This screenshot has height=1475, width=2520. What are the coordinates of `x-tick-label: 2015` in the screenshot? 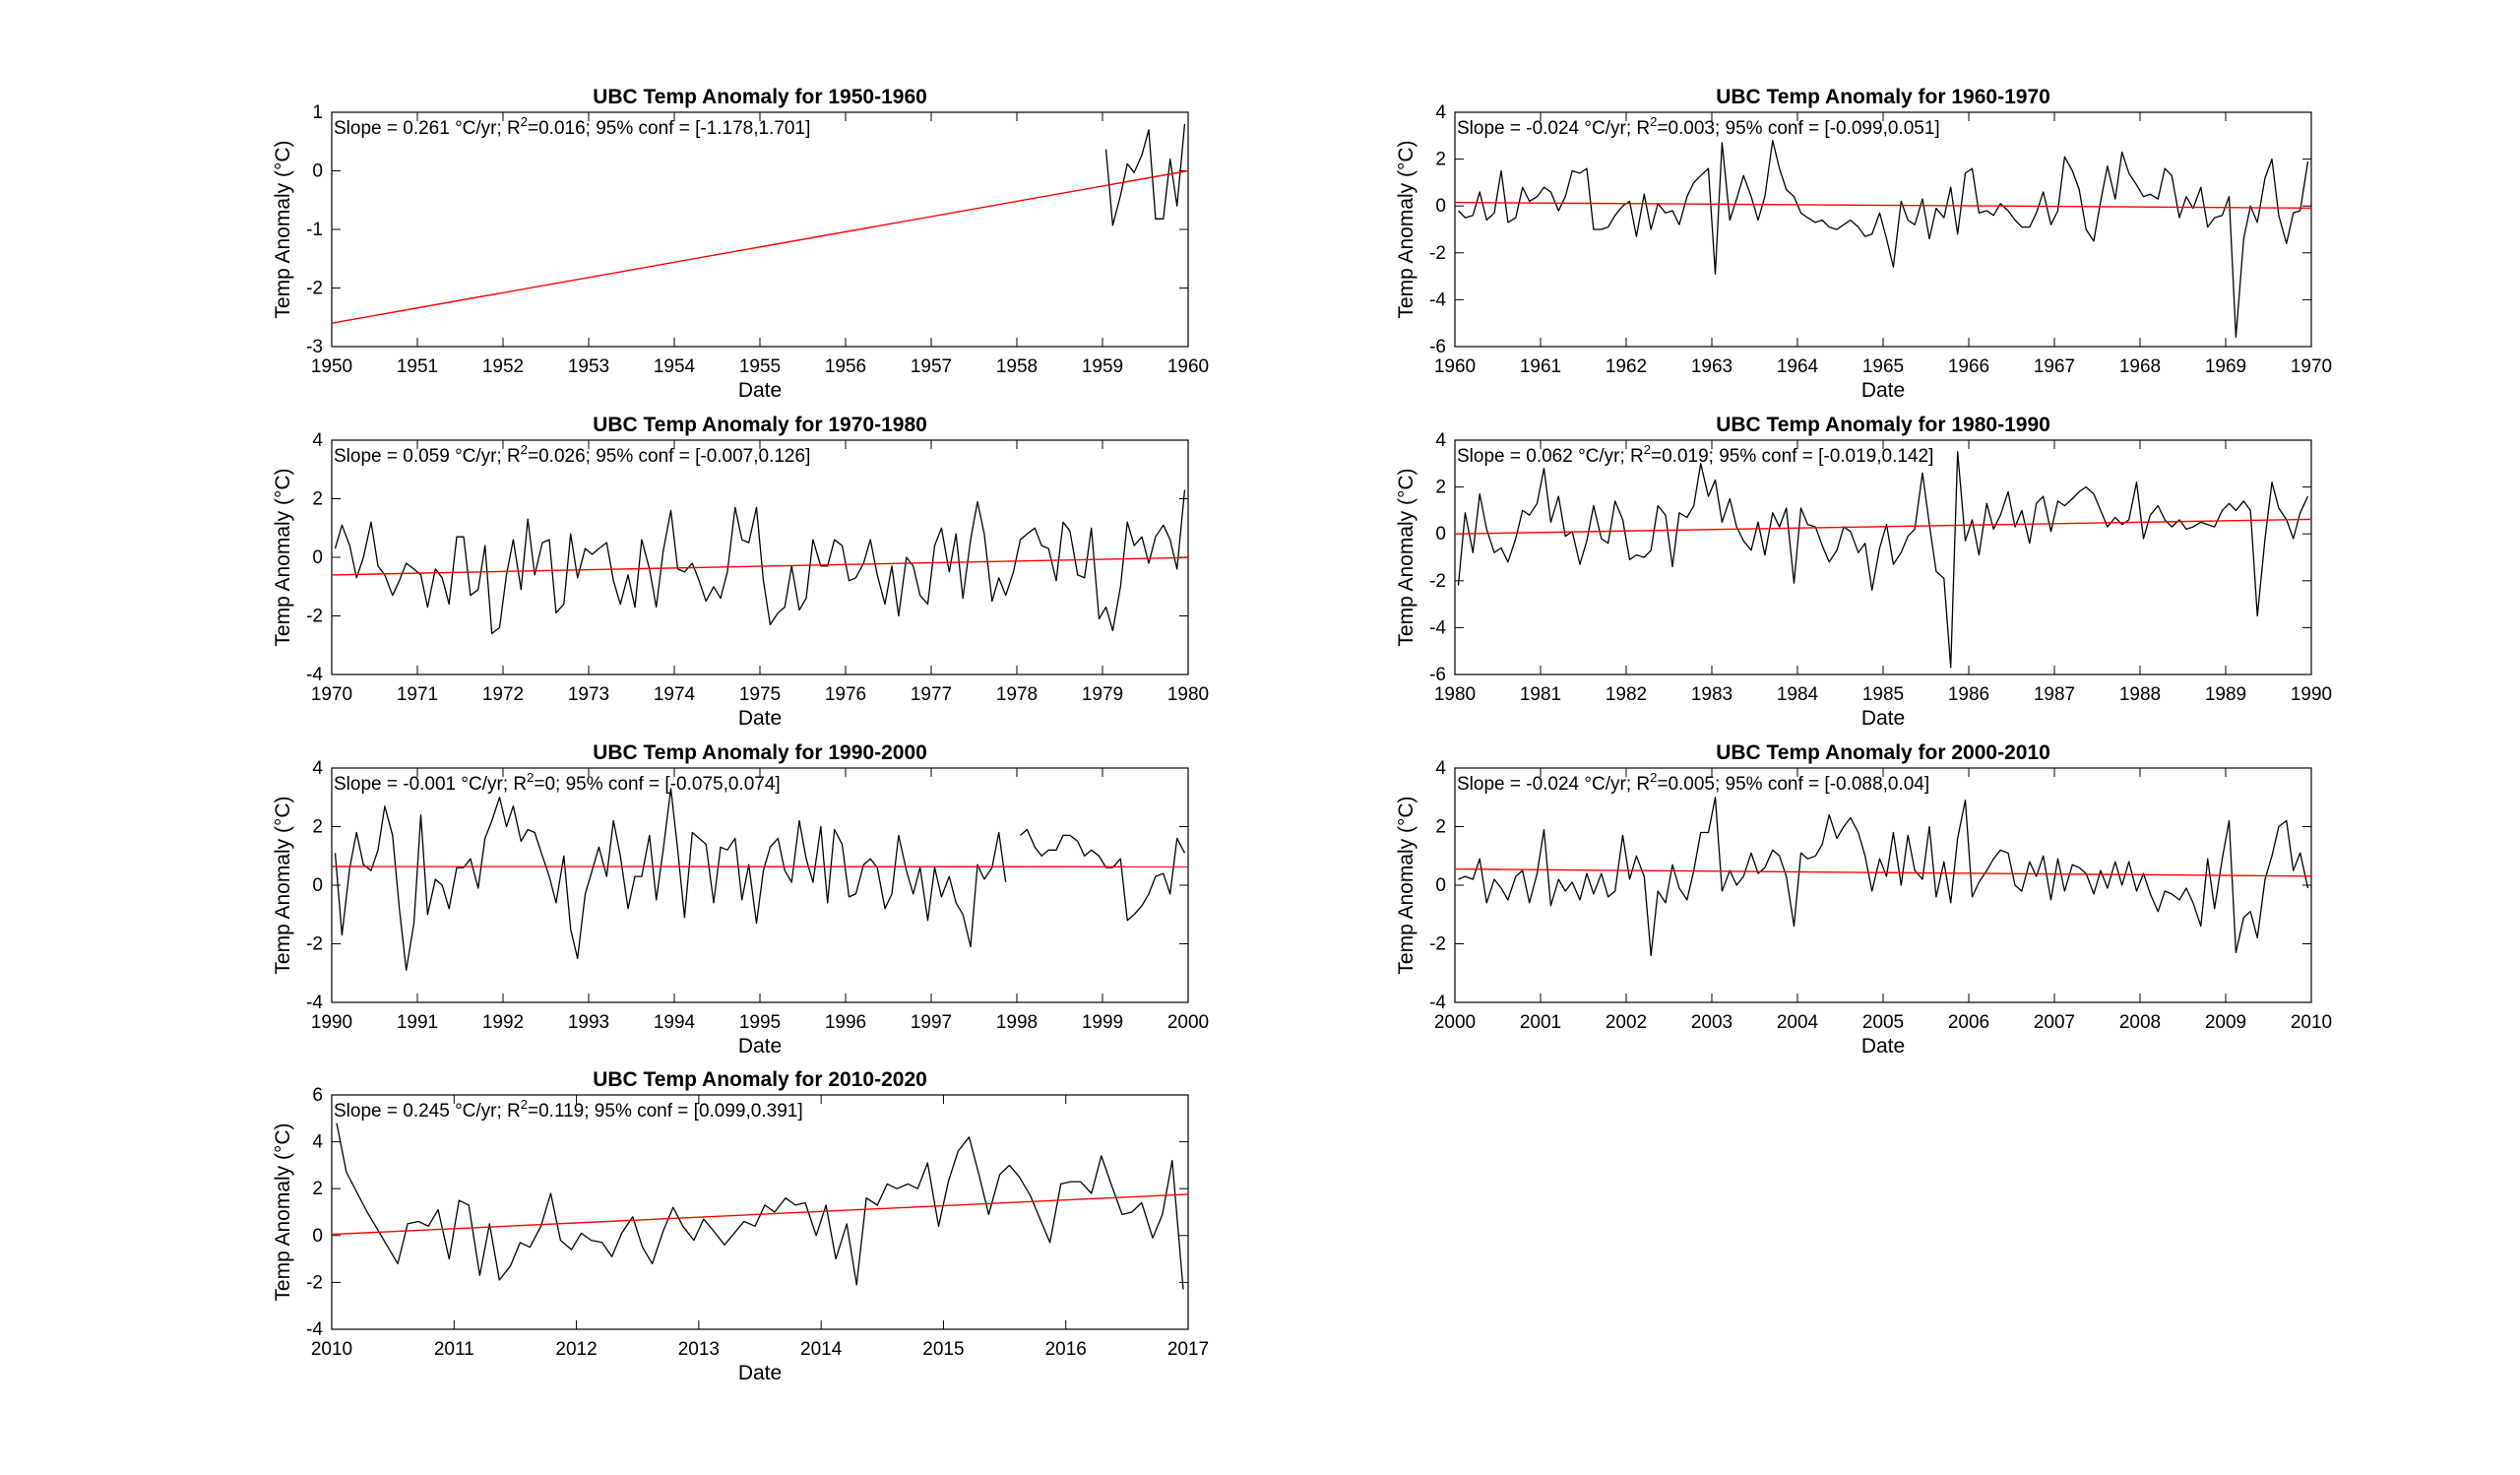 It's located at (943, 1349).